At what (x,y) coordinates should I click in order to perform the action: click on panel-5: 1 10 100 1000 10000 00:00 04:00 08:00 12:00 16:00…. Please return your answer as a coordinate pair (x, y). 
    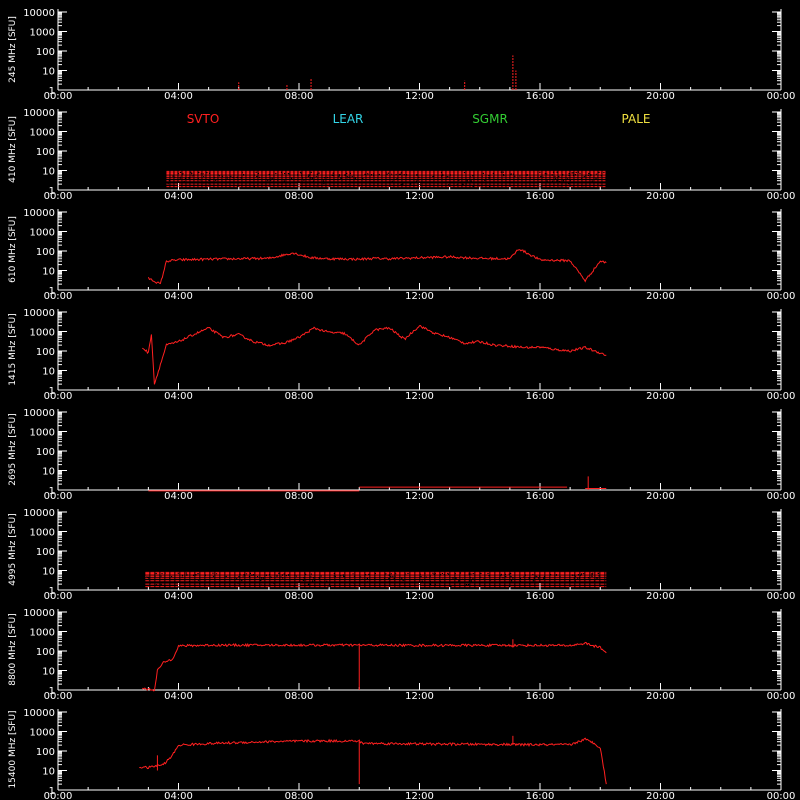
    Looking at the image, I should click on (401, 454).